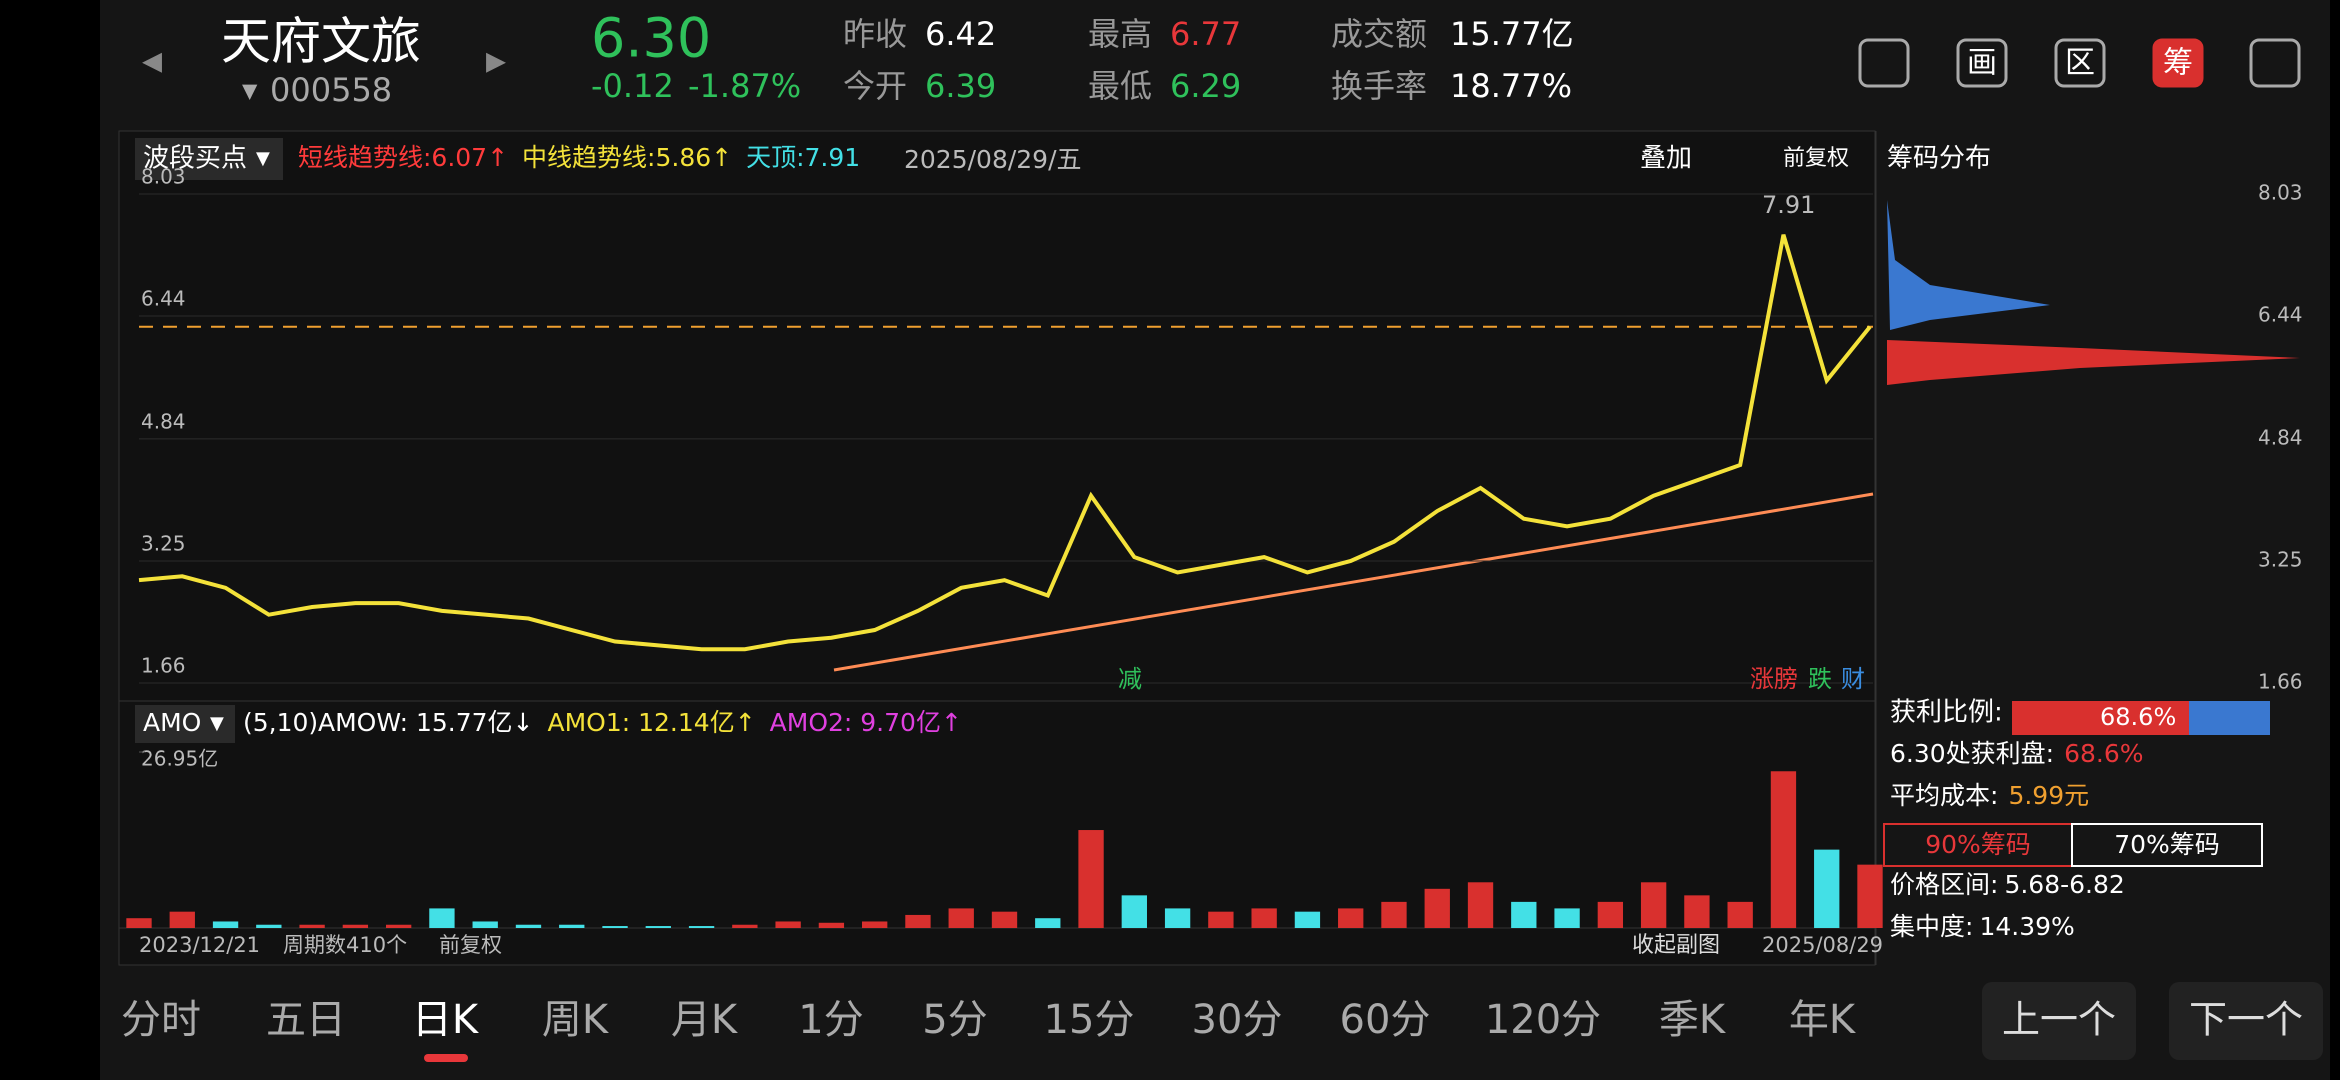 The height and width of the screenshot is (1080, 2340). What do you see at coordinates (744, 86) in the screenshot?
I see `change-pct: -1.87%` at bounding box center [744, 86].